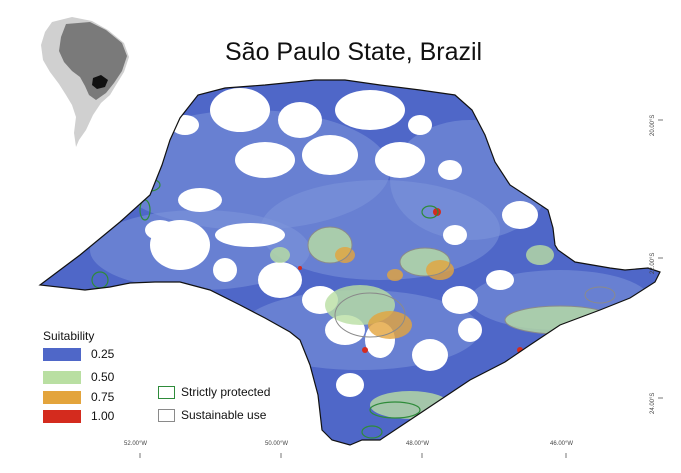  I want to click on legend-item-100: 1.00, so click(78, 416).